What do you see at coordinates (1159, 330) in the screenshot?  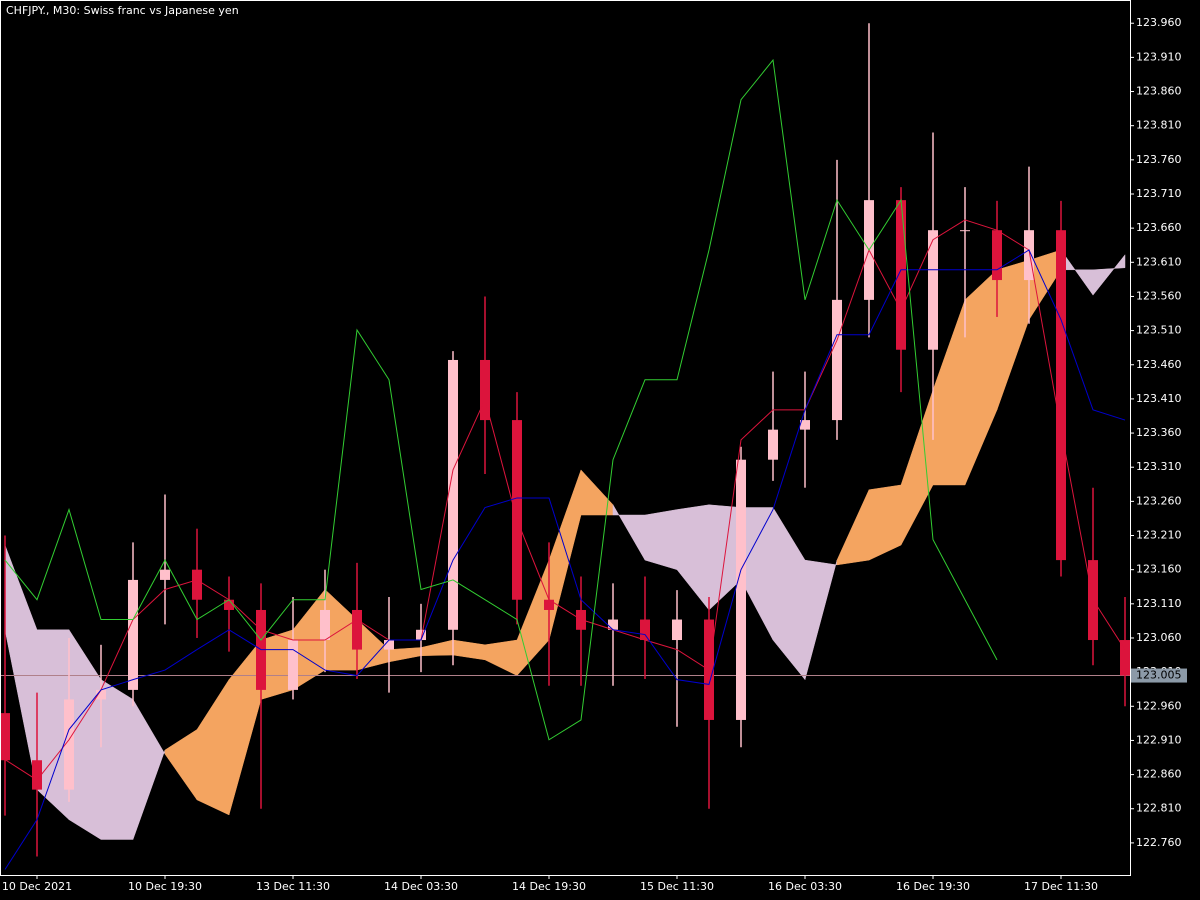 I see `y-tick-label: 123.510` at bounding box center [1159, 330].